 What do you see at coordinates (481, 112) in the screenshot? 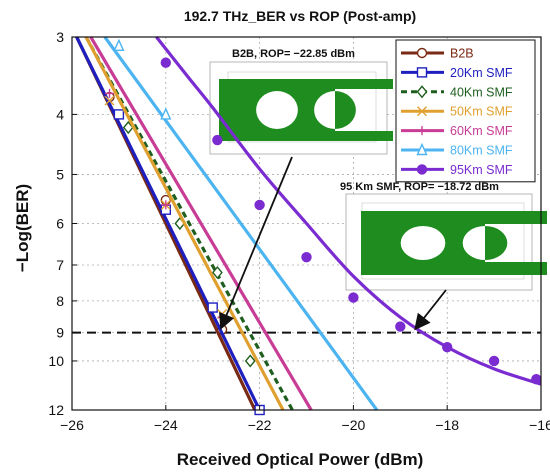
I see `legend-item-50km-smf-label: 50Km SMF` at bounding box center [481, 112].